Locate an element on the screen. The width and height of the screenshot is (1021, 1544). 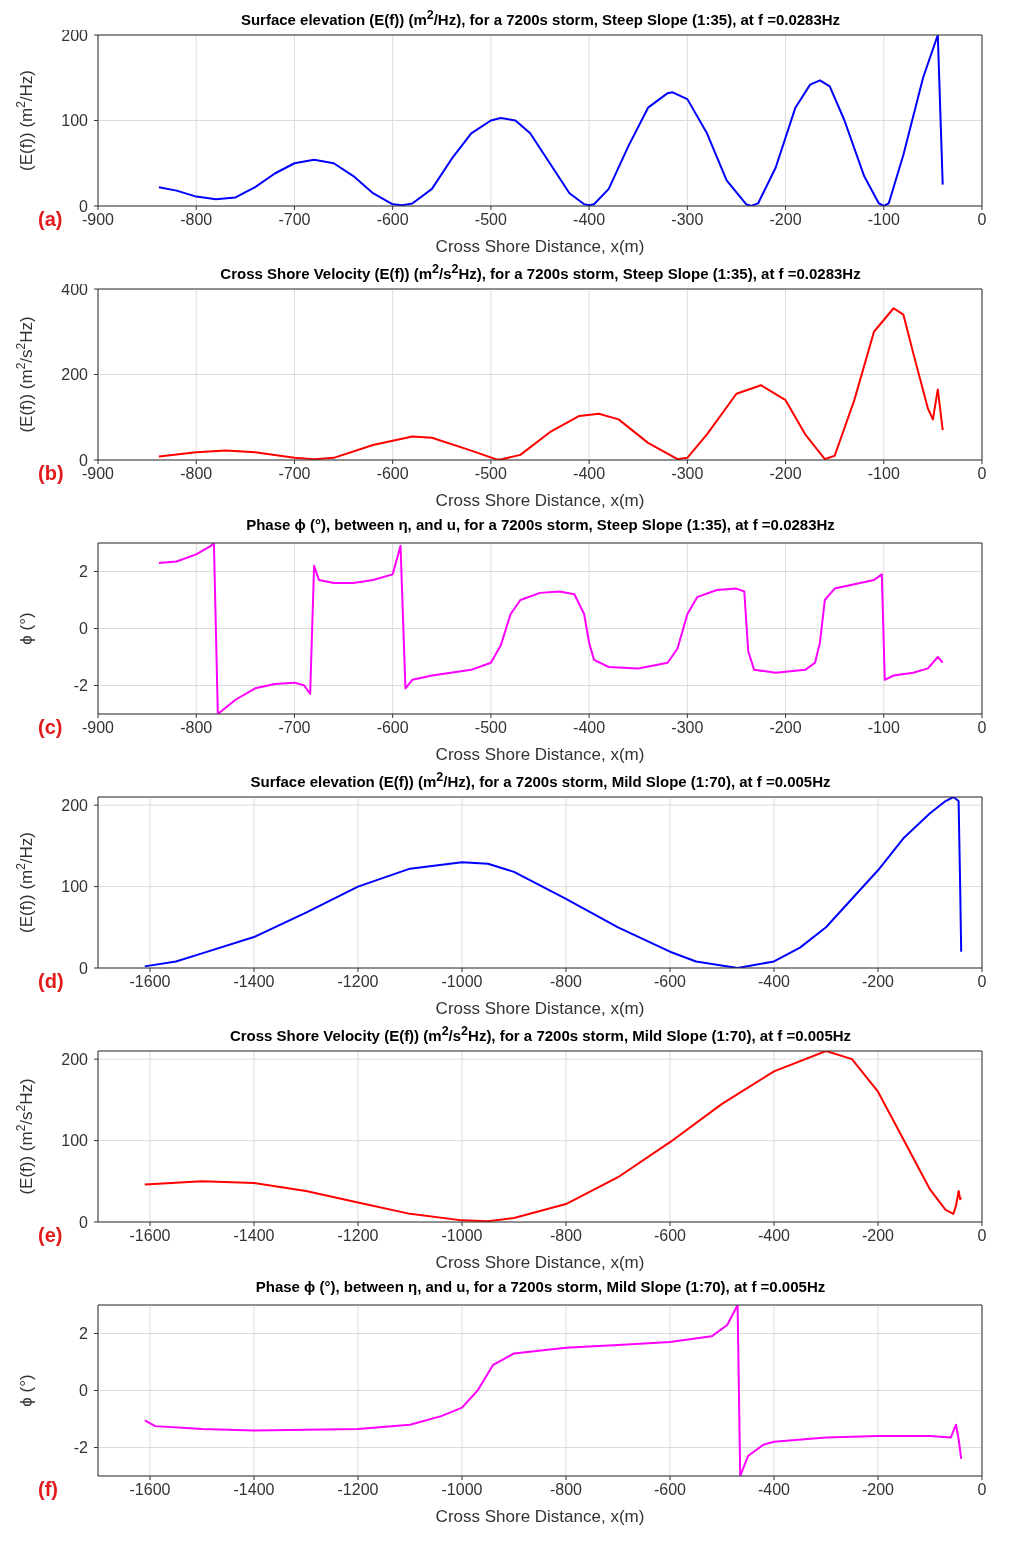
chart-title: Surface elevation (E(f)) (m$^{2}$/Hz), for a 7200s storm, Steep Slope (1:35), at f =0.0283Hz is located at coordinates (540, 18).